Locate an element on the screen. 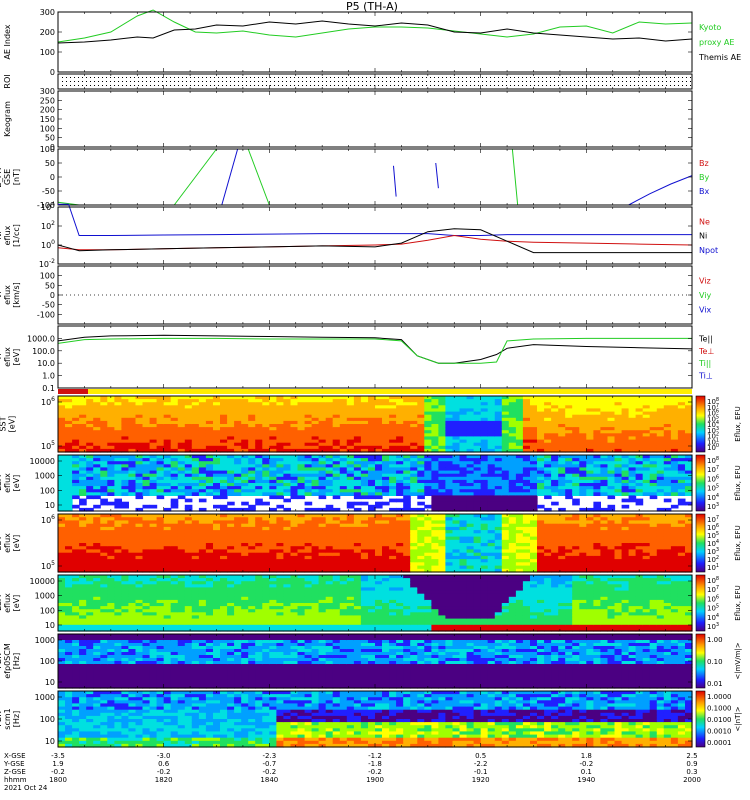 Image resolution: width=750 pixels, height=800 pixels. panel-frame is located at coordinates (375, 177).